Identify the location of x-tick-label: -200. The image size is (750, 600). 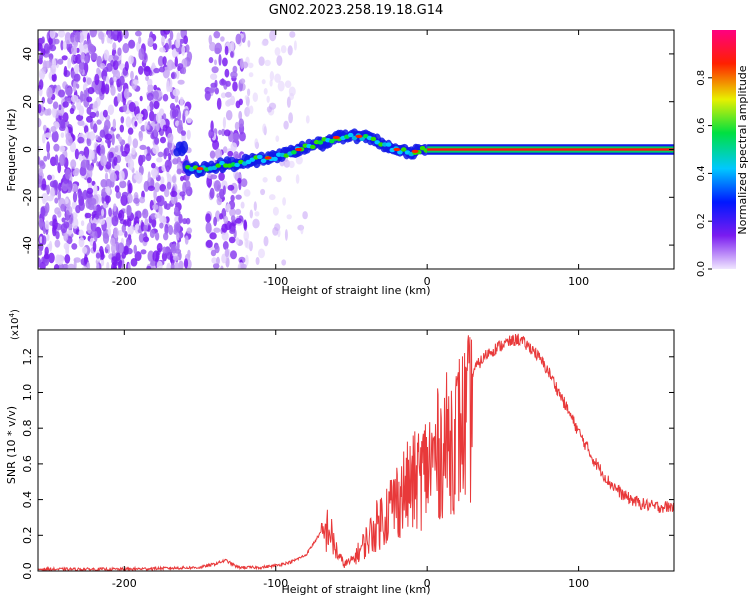
(124, 281).